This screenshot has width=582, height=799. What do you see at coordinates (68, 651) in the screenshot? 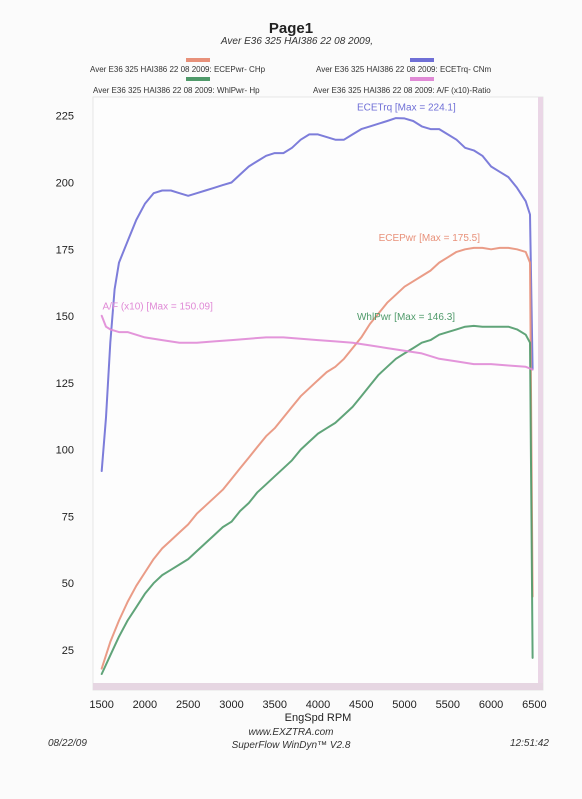
I see `y-tick-label: 25` at bounding box center [68, 651].